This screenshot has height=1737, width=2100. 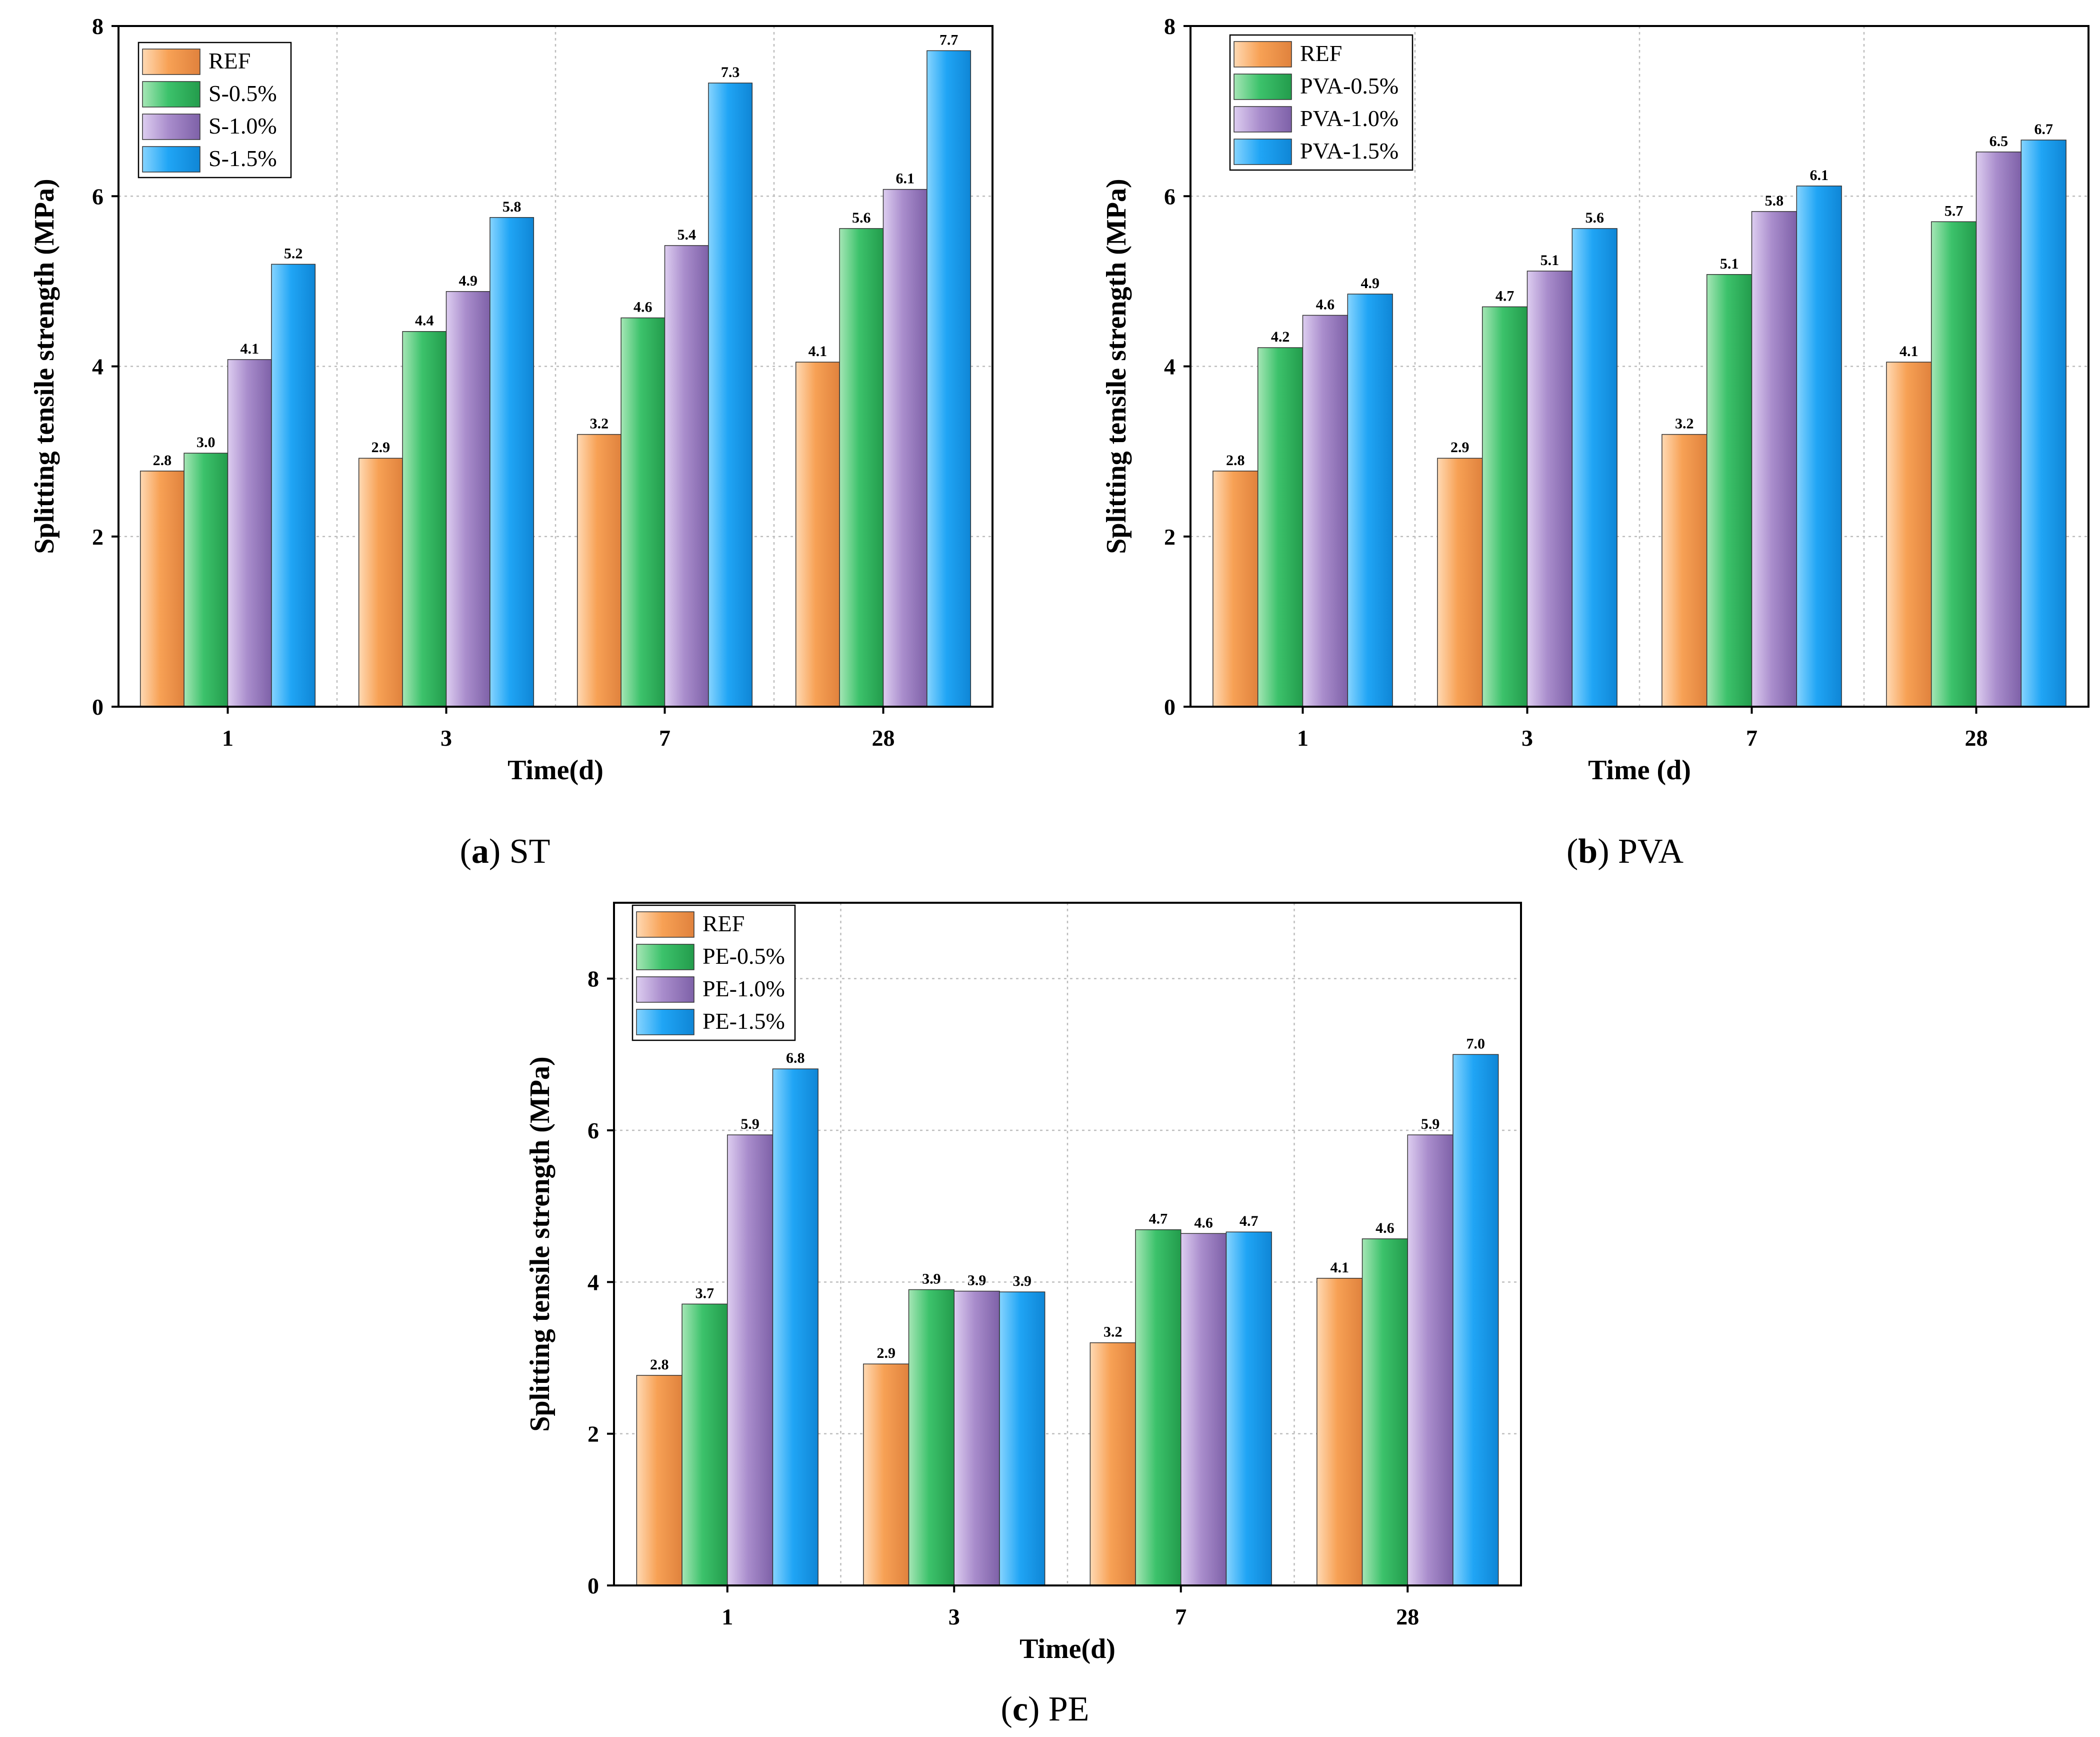 I want to click on bar-PE-1.0%-3, so click(x=977, y=1438).